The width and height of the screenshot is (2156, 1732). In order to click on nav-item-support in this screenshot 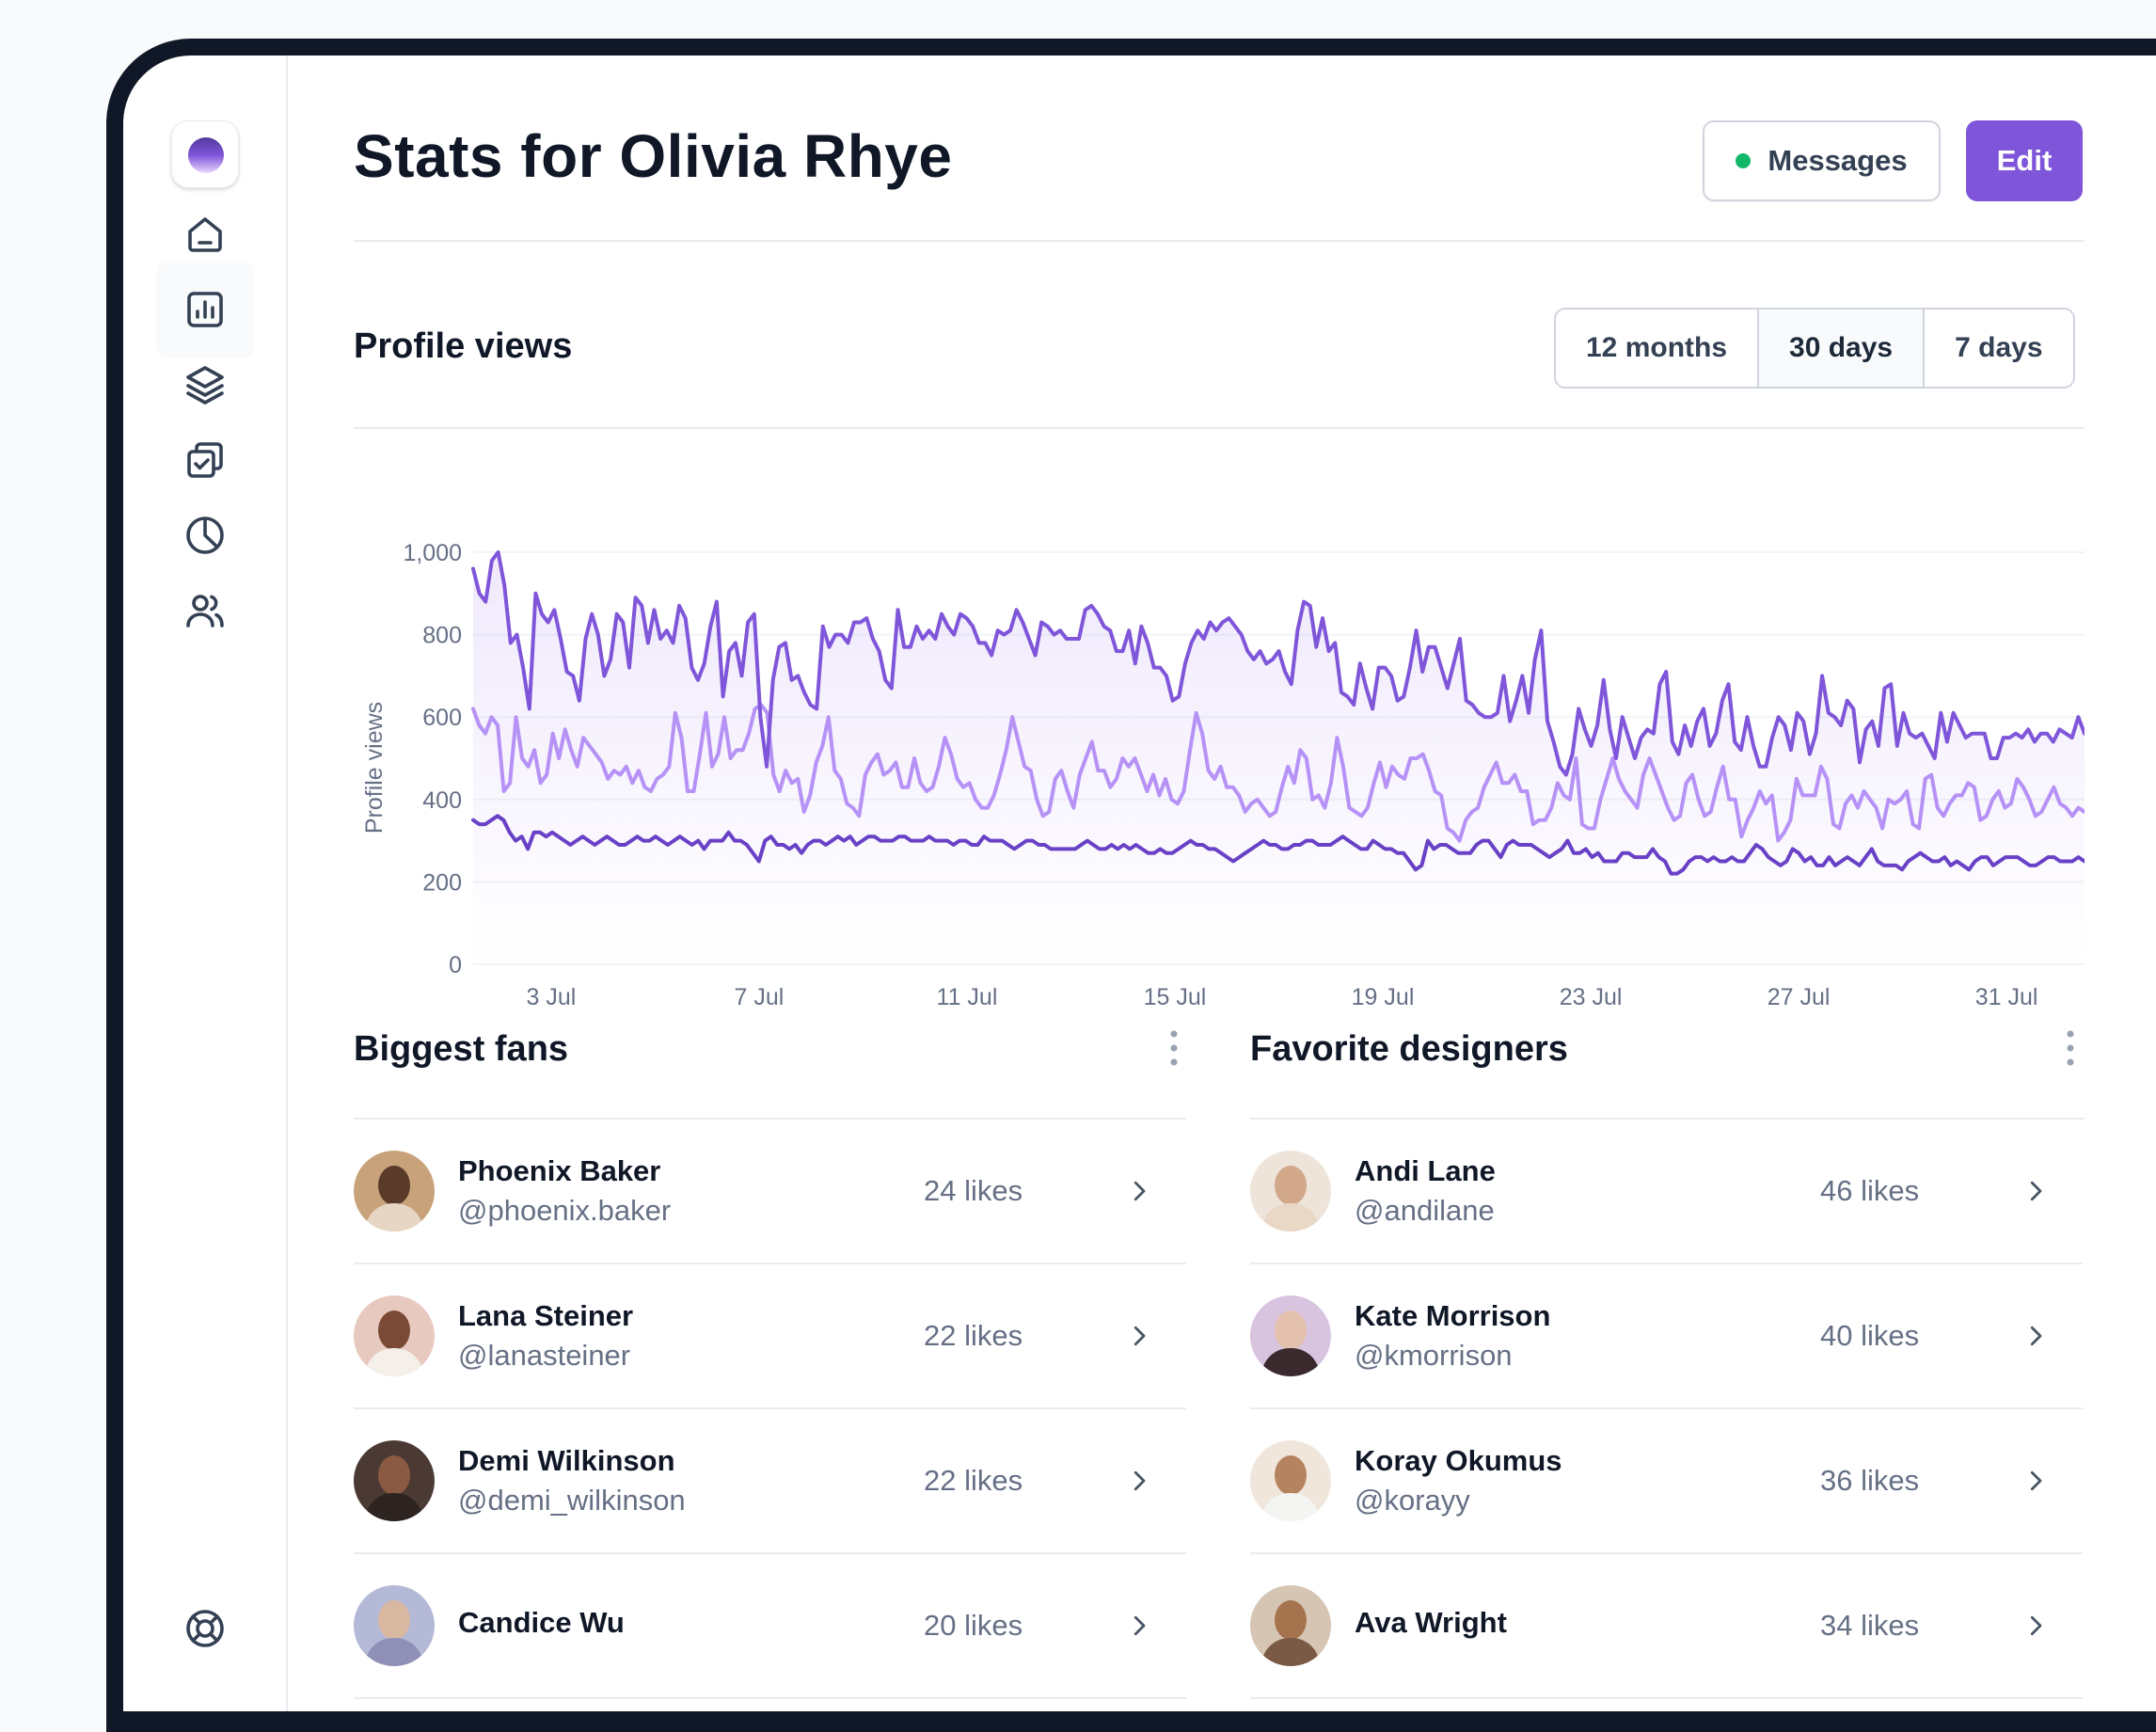, I will do `click(205, 1628)`.